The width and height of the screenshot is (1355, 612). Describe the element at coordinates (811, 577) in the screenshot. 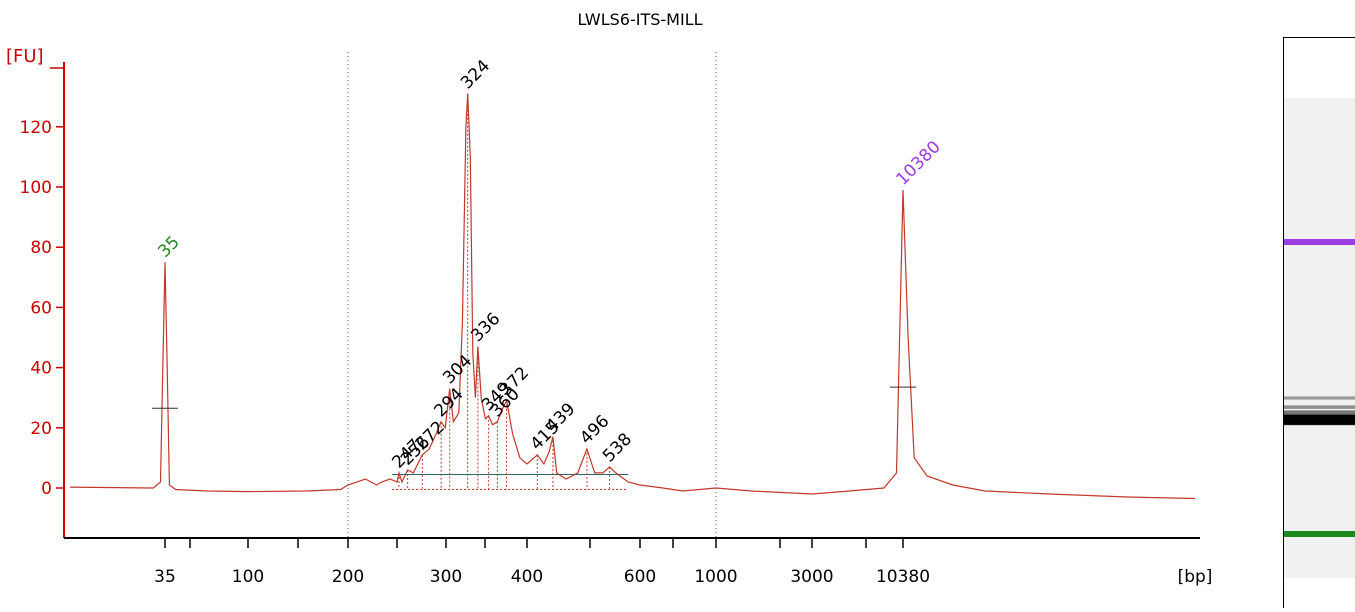

I see `x-tick-label: 3000` at that location.